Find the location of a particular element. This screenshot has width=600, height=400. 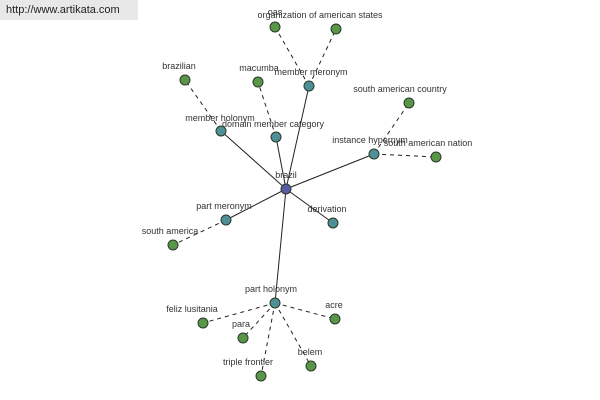

site-url: http://www.artikata.com is located at coordinates (69, 10).